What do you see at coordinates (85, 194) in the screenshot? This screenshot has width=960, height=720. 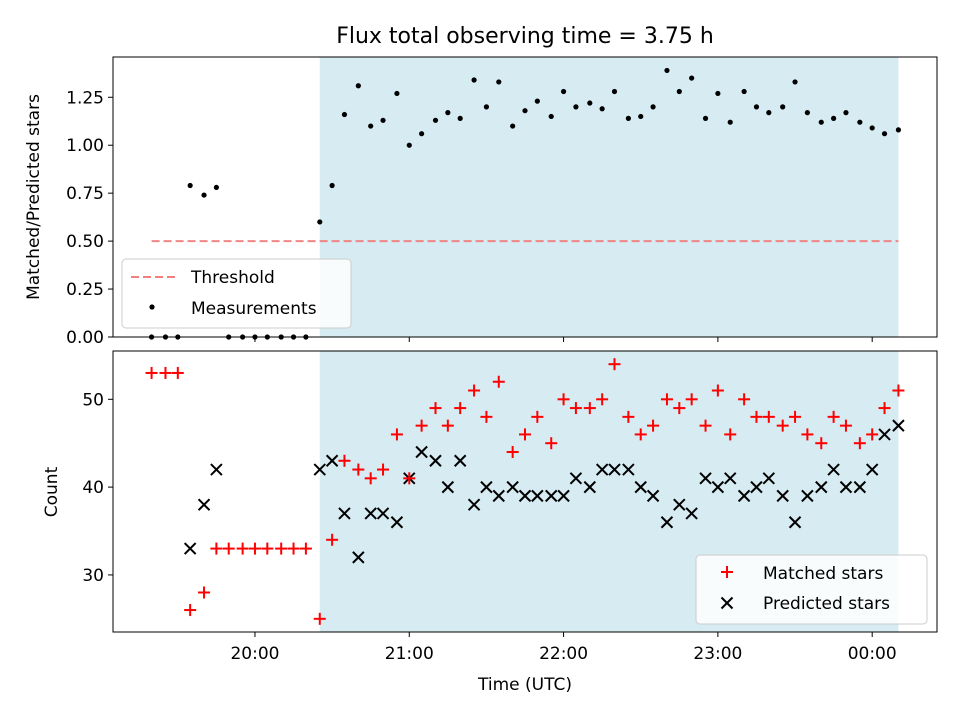 I see `top-y-tick-label: 0.75` at bounding box center [85, 194].